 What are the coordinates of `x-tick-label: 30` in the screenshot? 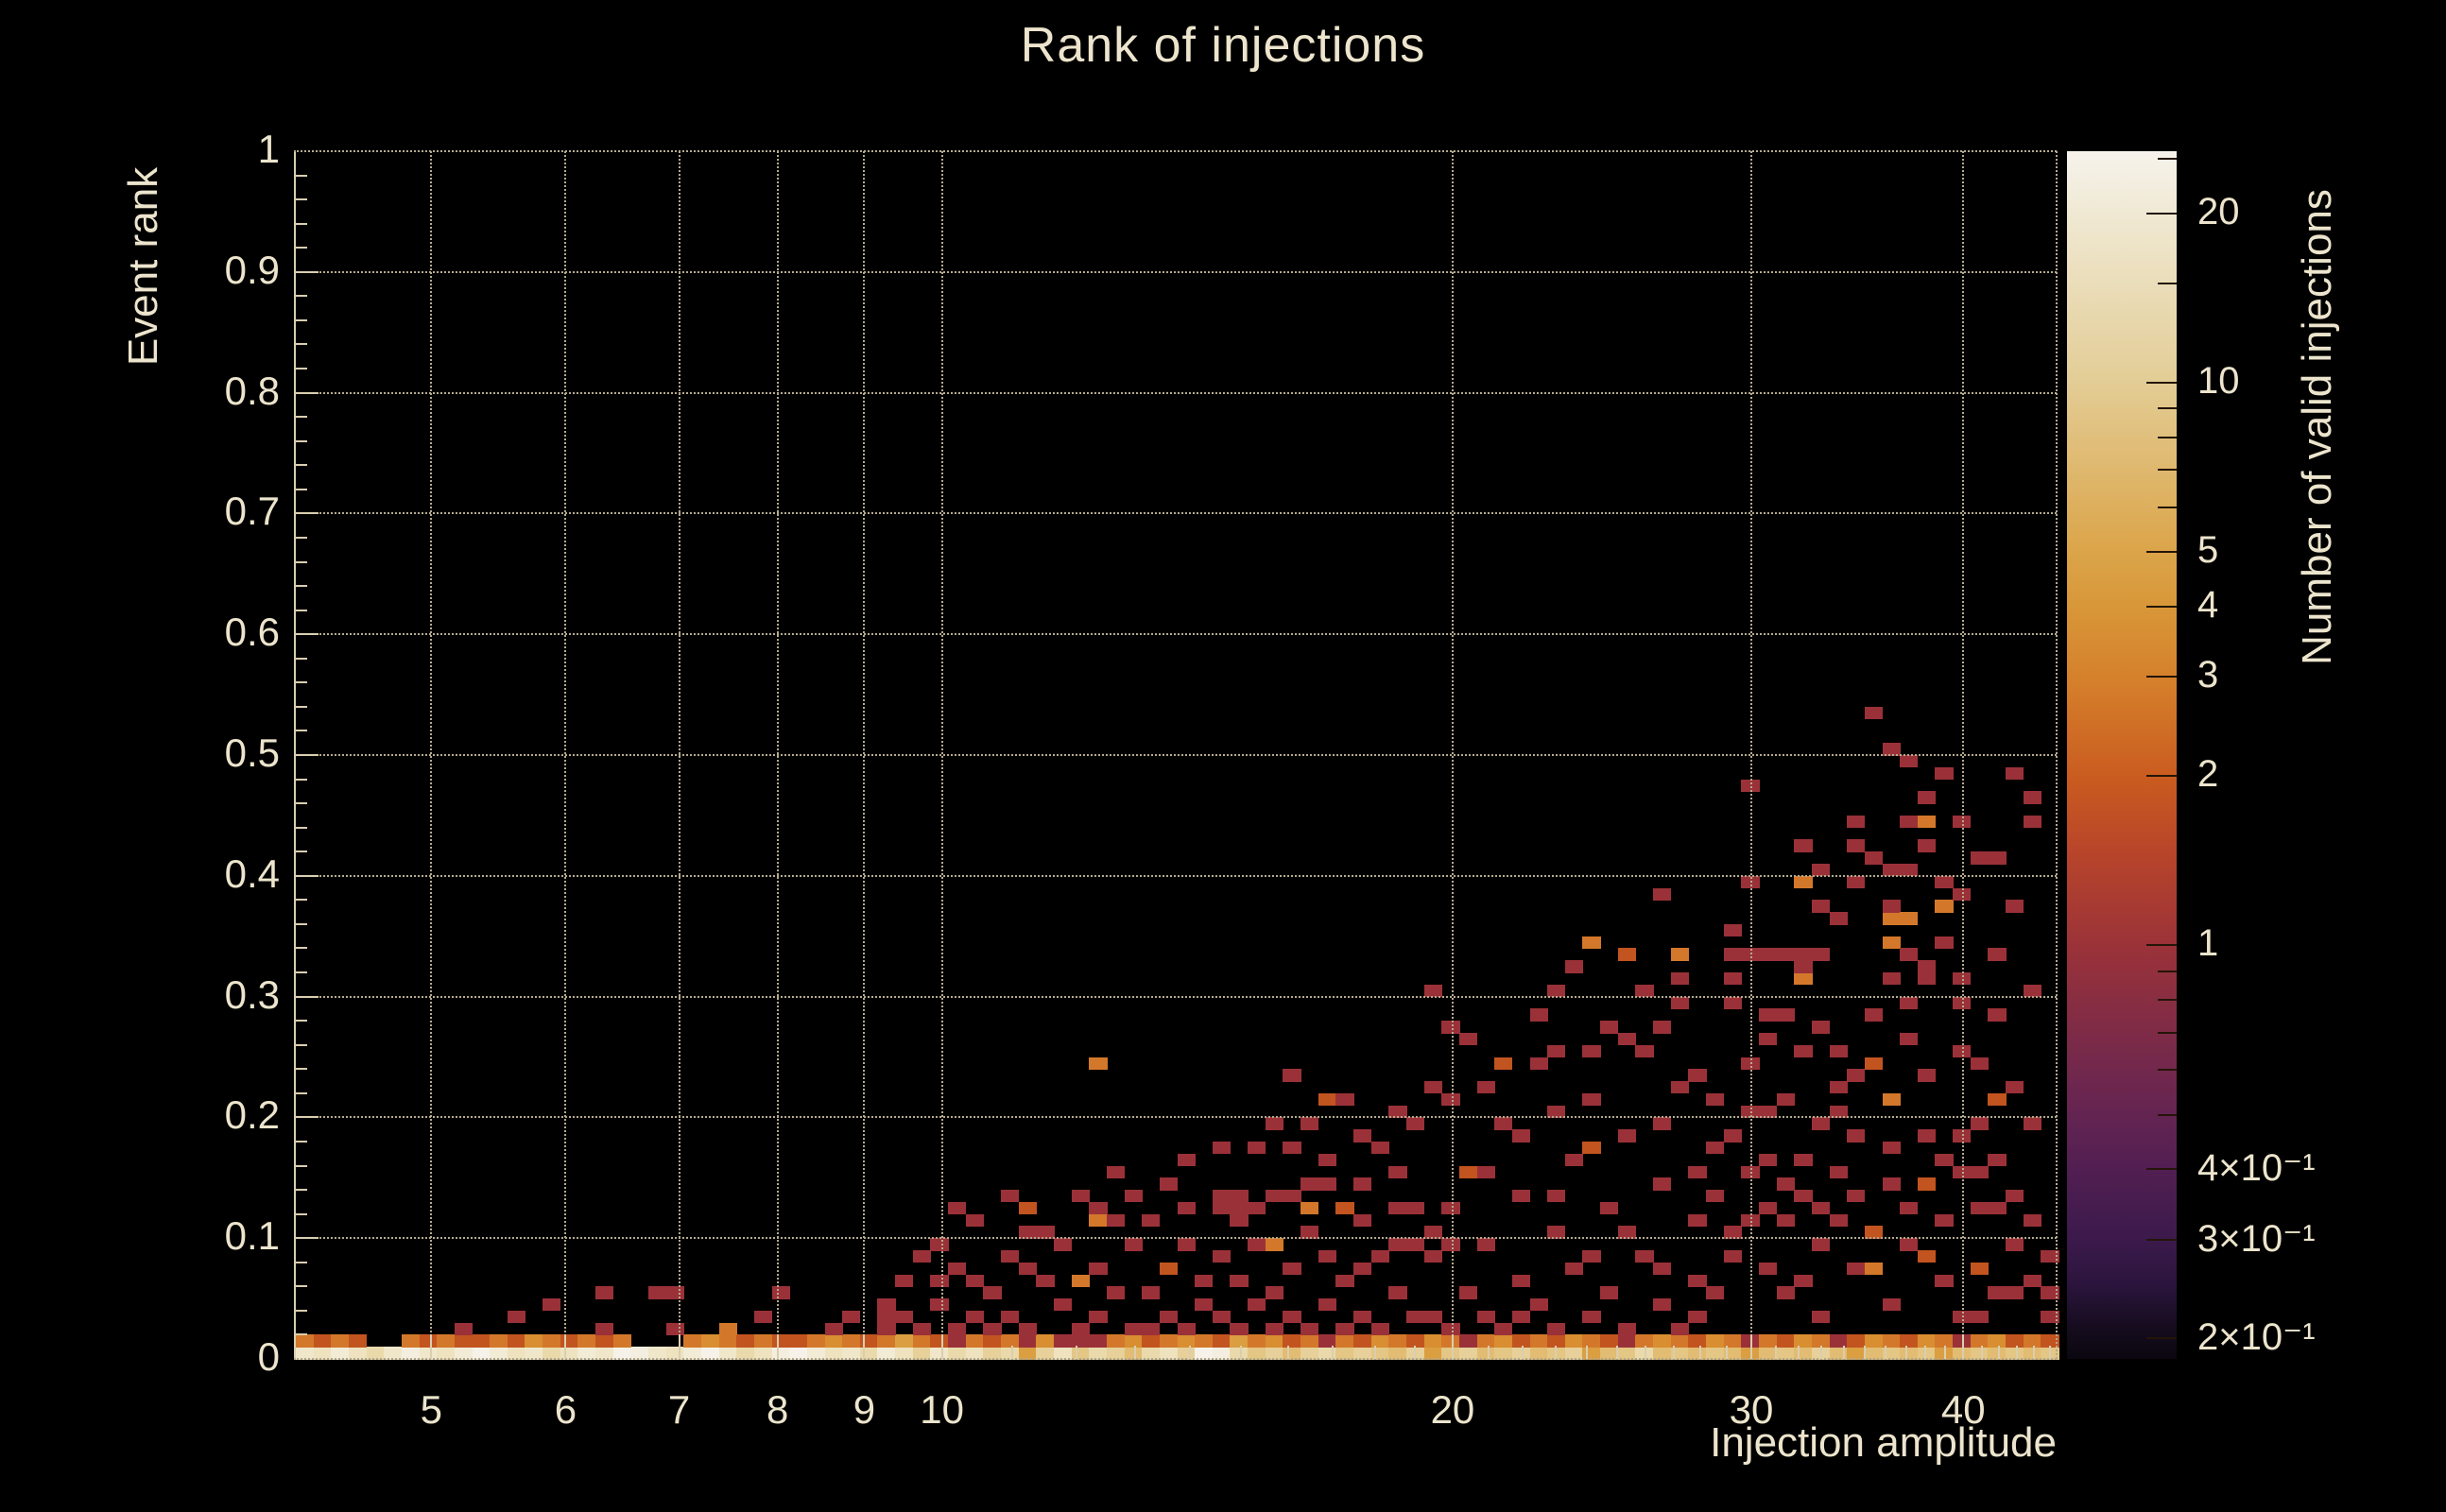 It's located at (1752, 1409).